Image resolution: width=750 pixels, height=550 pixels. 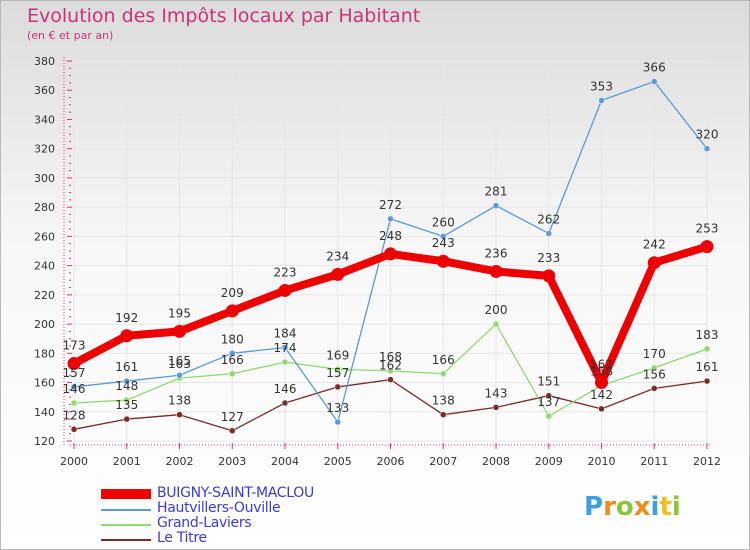 What do you see at coordinates (126, 494) in the screenshot?
I see `legend-swatch-buigny` at bounding box center [126, 494].